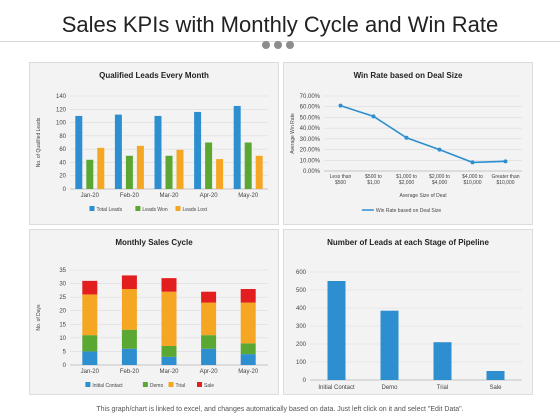 The image size is (560, 420). What do you see at coordinates (39, 142) in the screenshot?
I see `y-axis-label: No. of Qualified Leads` at bounding box center [39, 142].